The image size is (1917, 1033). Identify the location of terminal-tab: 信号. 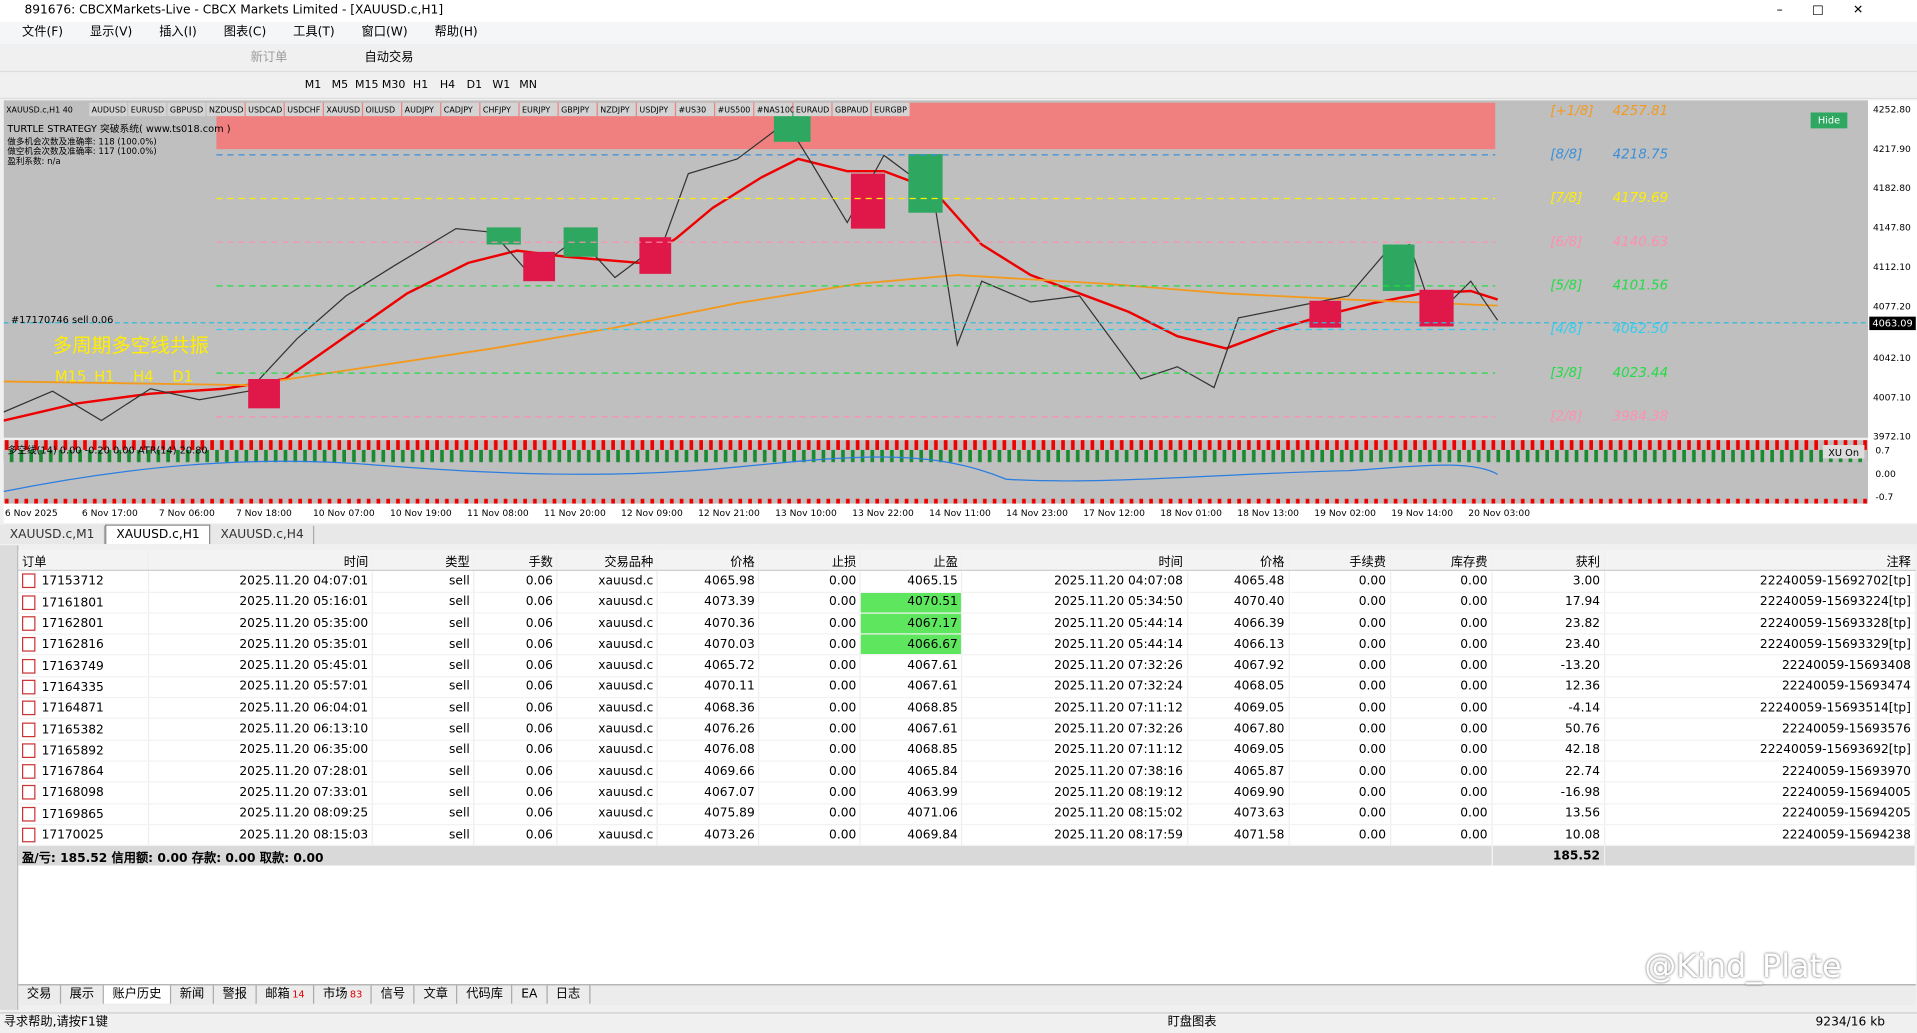
(393, 994).